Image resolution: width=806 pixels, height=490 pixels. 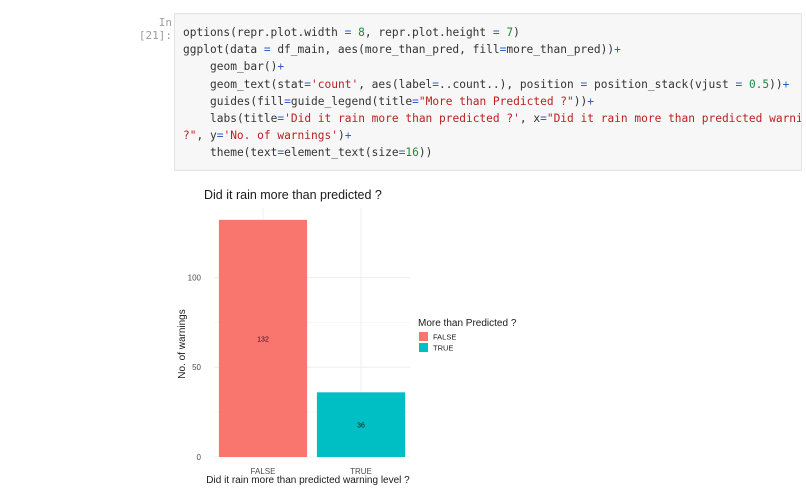 I want to click on y-axis-label: No. of warnings, so click(x=182, y=343).